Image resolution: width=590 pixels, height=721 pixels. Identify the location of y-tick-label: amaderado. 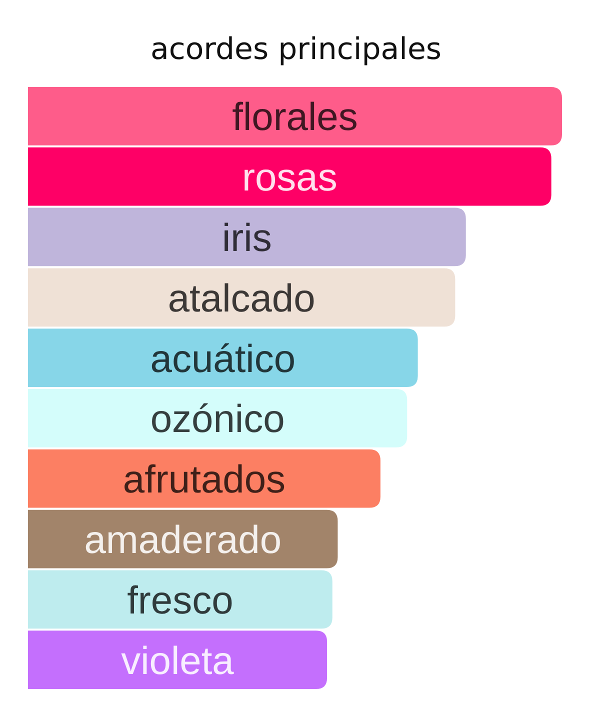
(183, 540).